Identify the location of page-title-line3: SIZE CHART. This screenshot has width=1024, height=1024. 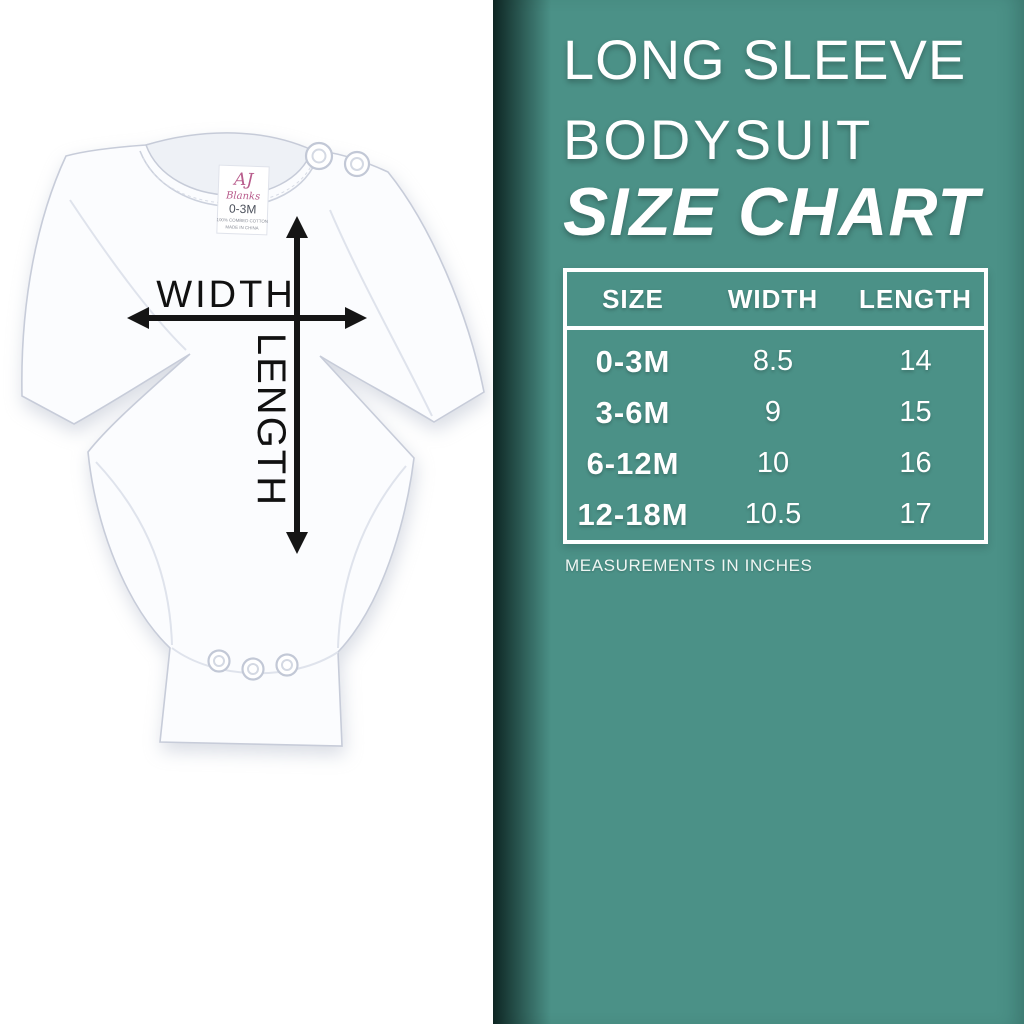
(771, 212).